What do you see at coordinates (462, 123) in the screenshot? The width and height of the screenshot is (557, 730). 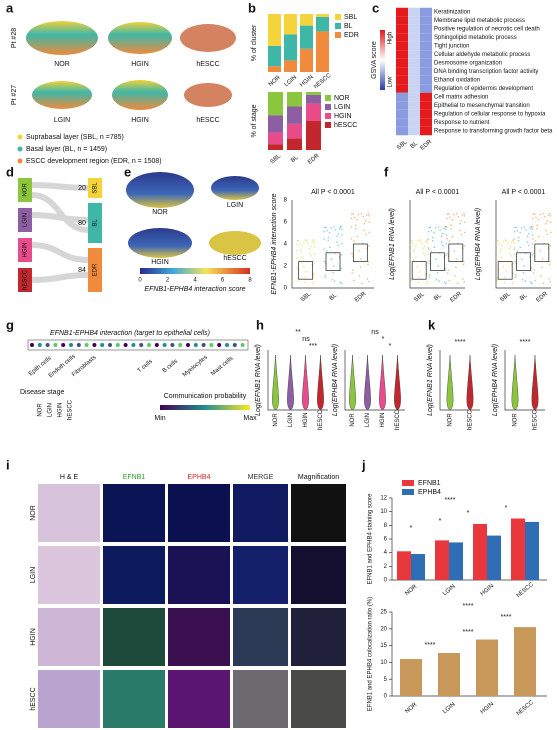 I see `label: Response to nutrient` at bounding box center [462, 123].